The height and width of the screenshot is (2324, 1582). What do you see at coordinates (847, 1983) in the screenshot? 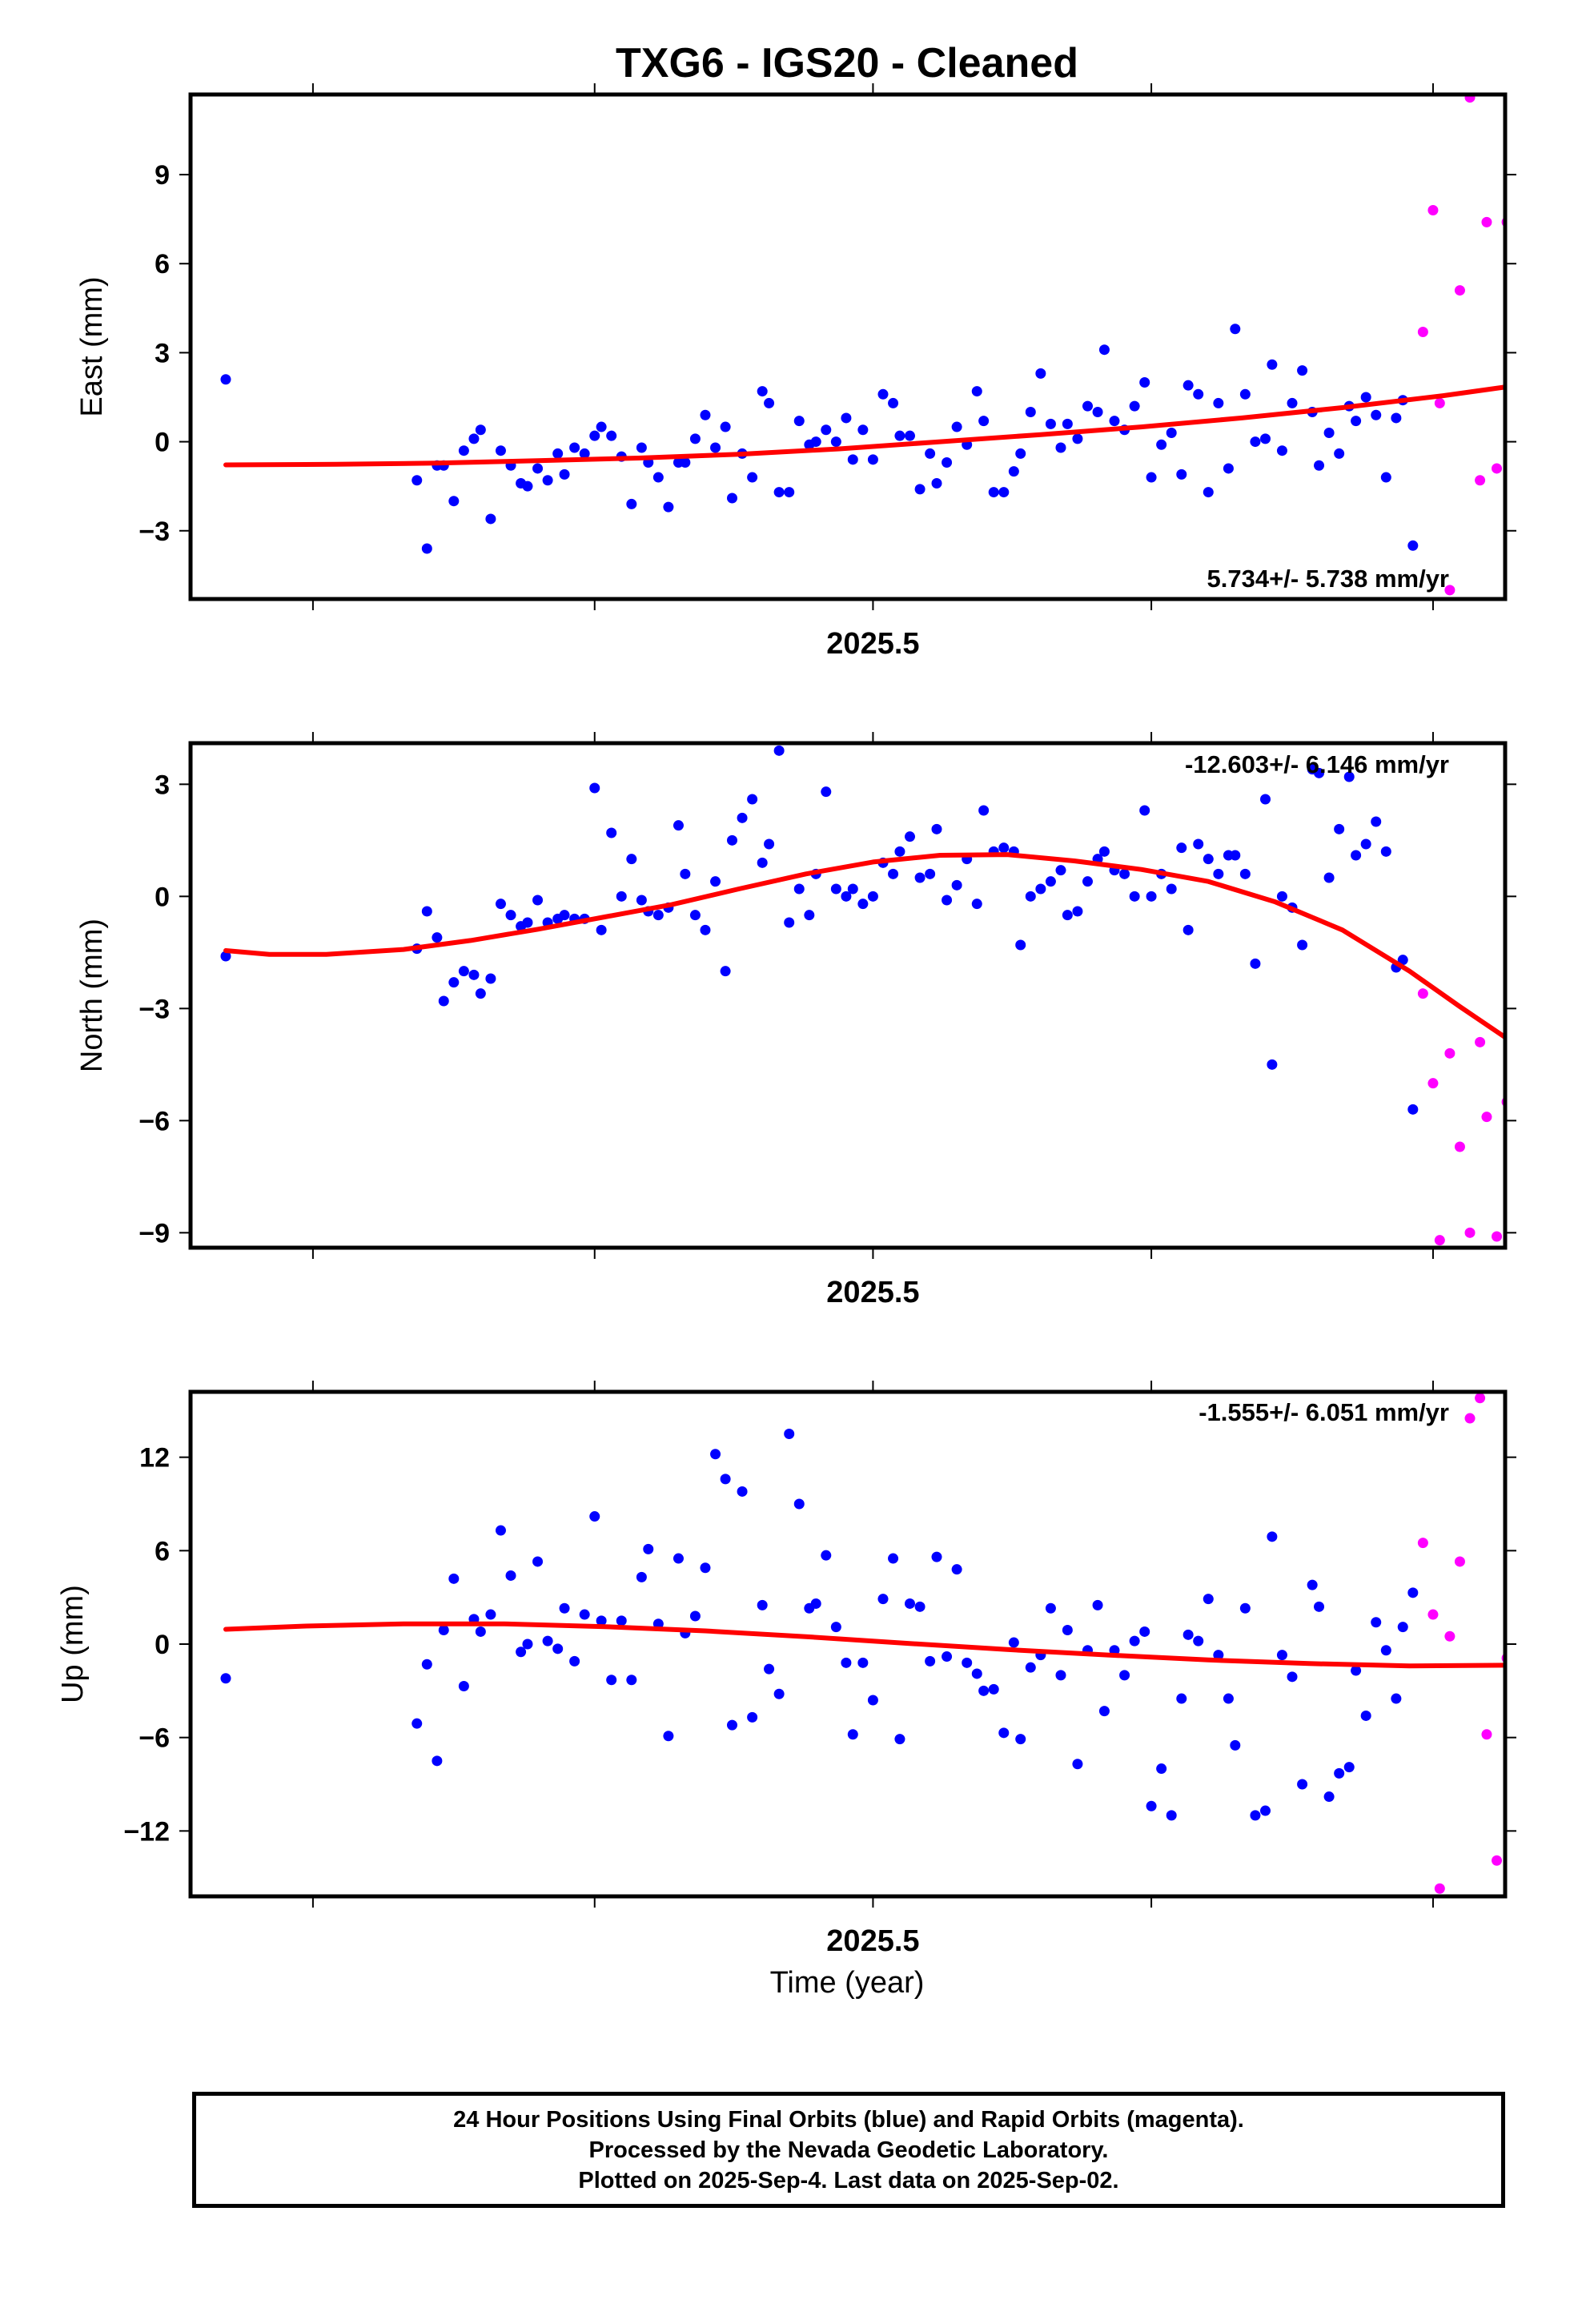
I see `x-axis-title: Time (year)` at bounding box center [847, 1983].